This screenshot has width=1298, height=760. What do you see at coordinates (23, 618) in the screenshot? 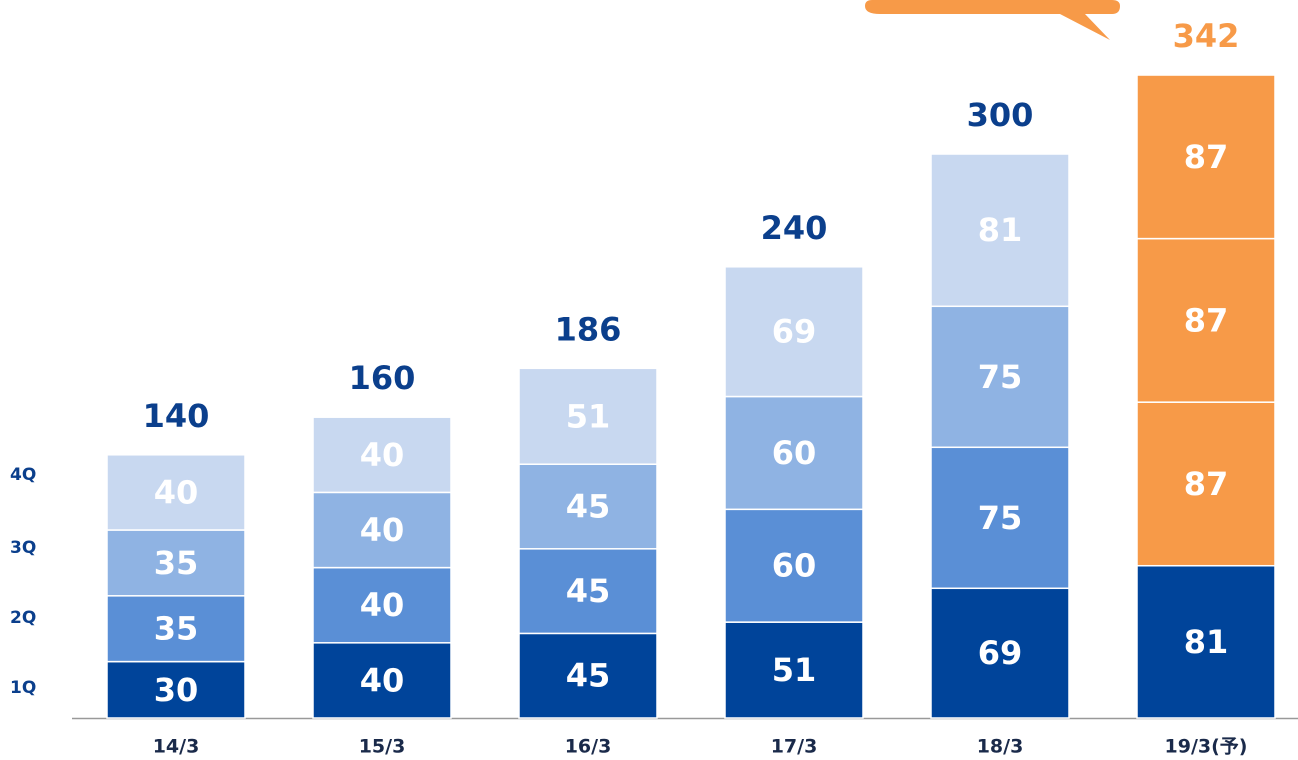
I see `legend-label: 2Q` at bounding box center [23, 618].